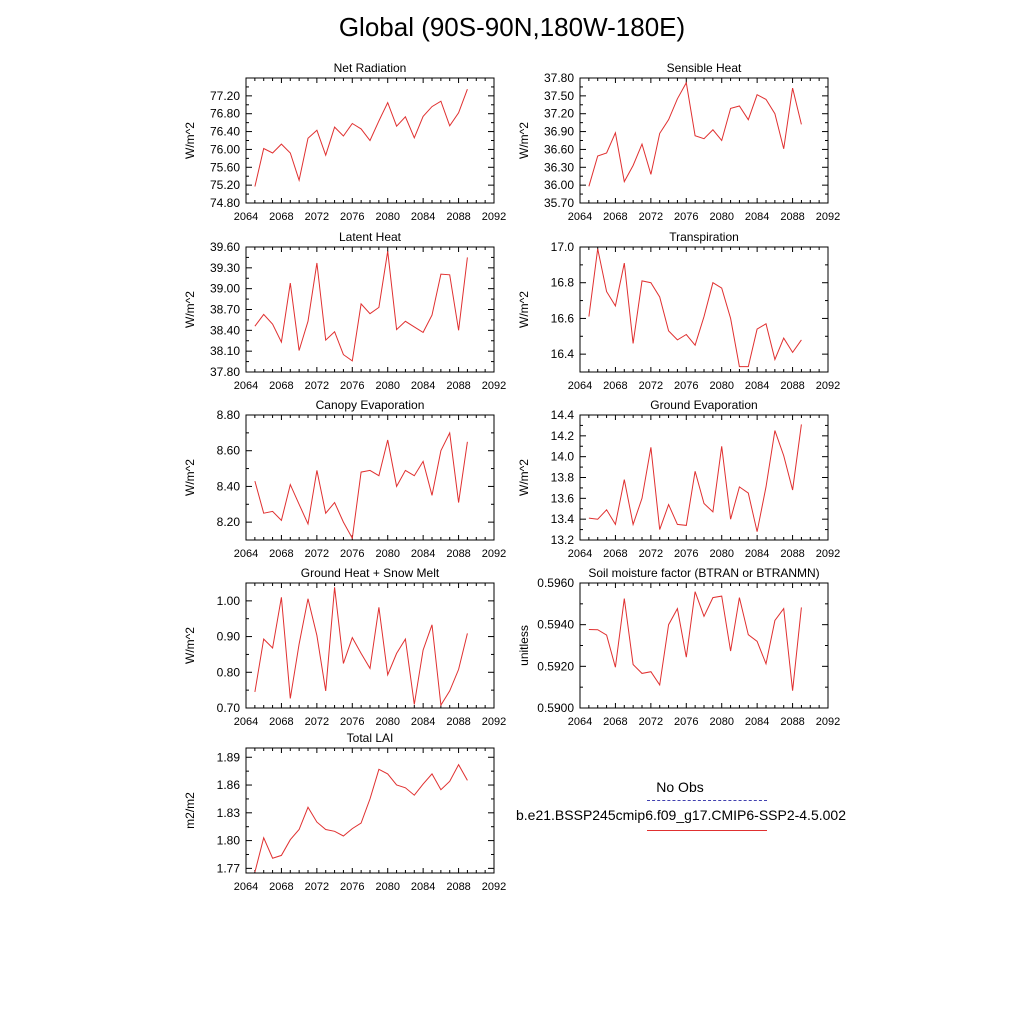 Image resolution: width=1024 pixels, height=1024 pixels. Describe the element at coordinates (225, 372) in the screenshot. I see `y-tick-label: 37.80` at that location.